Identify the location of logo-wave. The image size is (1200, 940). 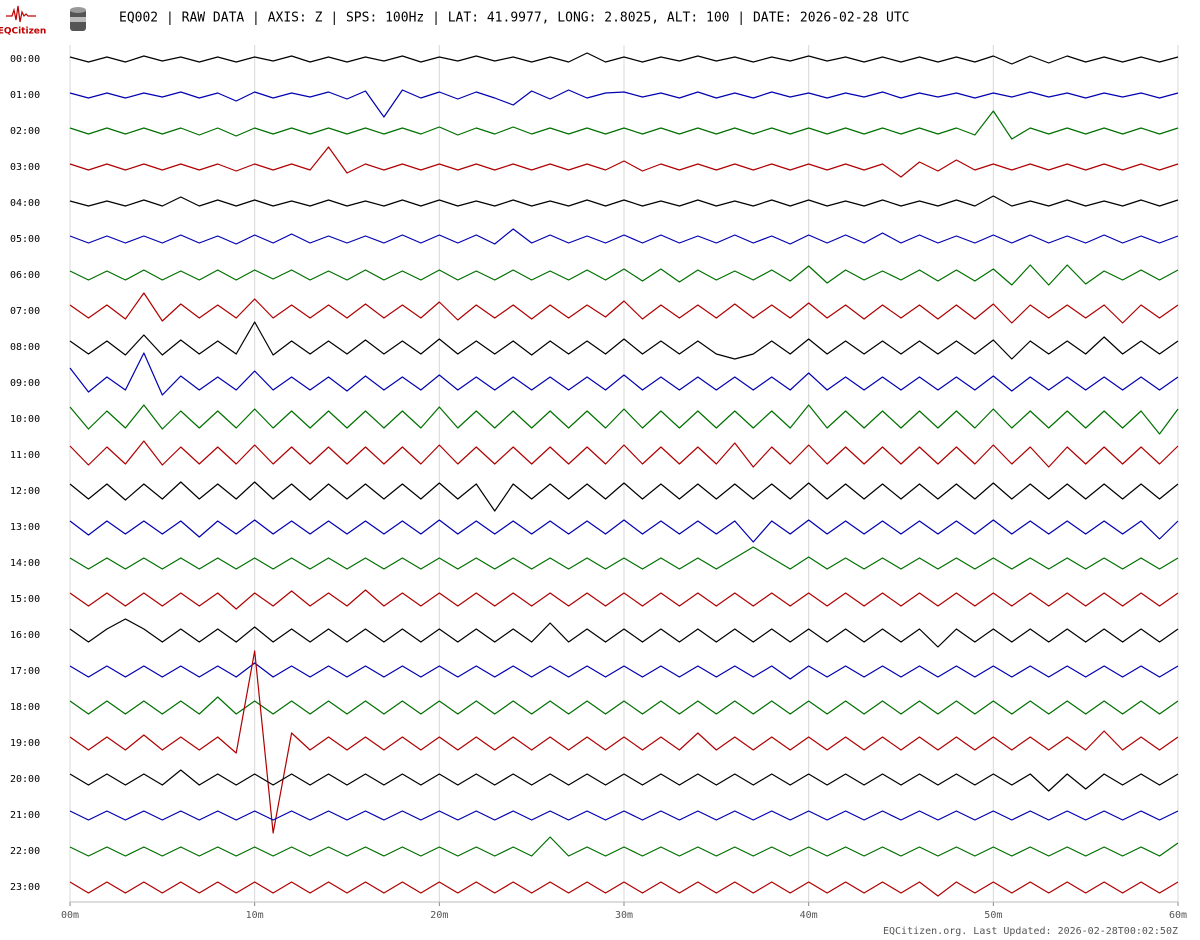
(21, 14).